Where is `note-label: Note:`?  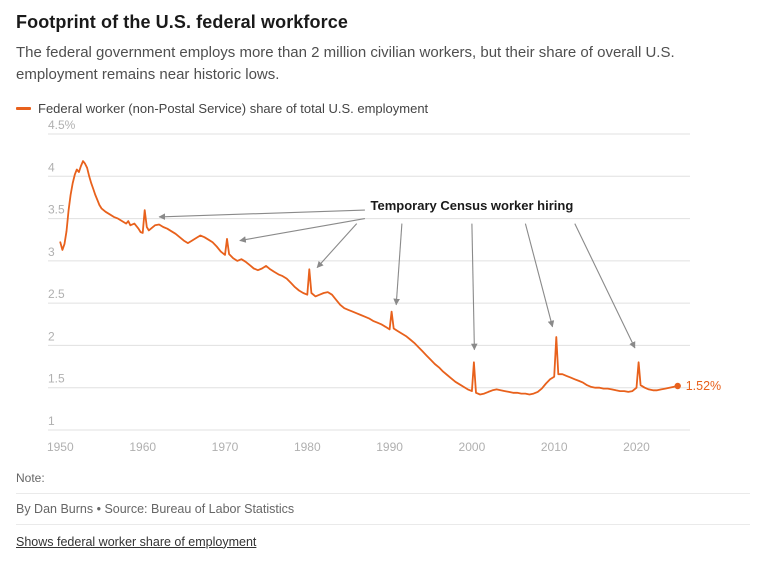 note-label: Note: is located at coordinates (30, 477).